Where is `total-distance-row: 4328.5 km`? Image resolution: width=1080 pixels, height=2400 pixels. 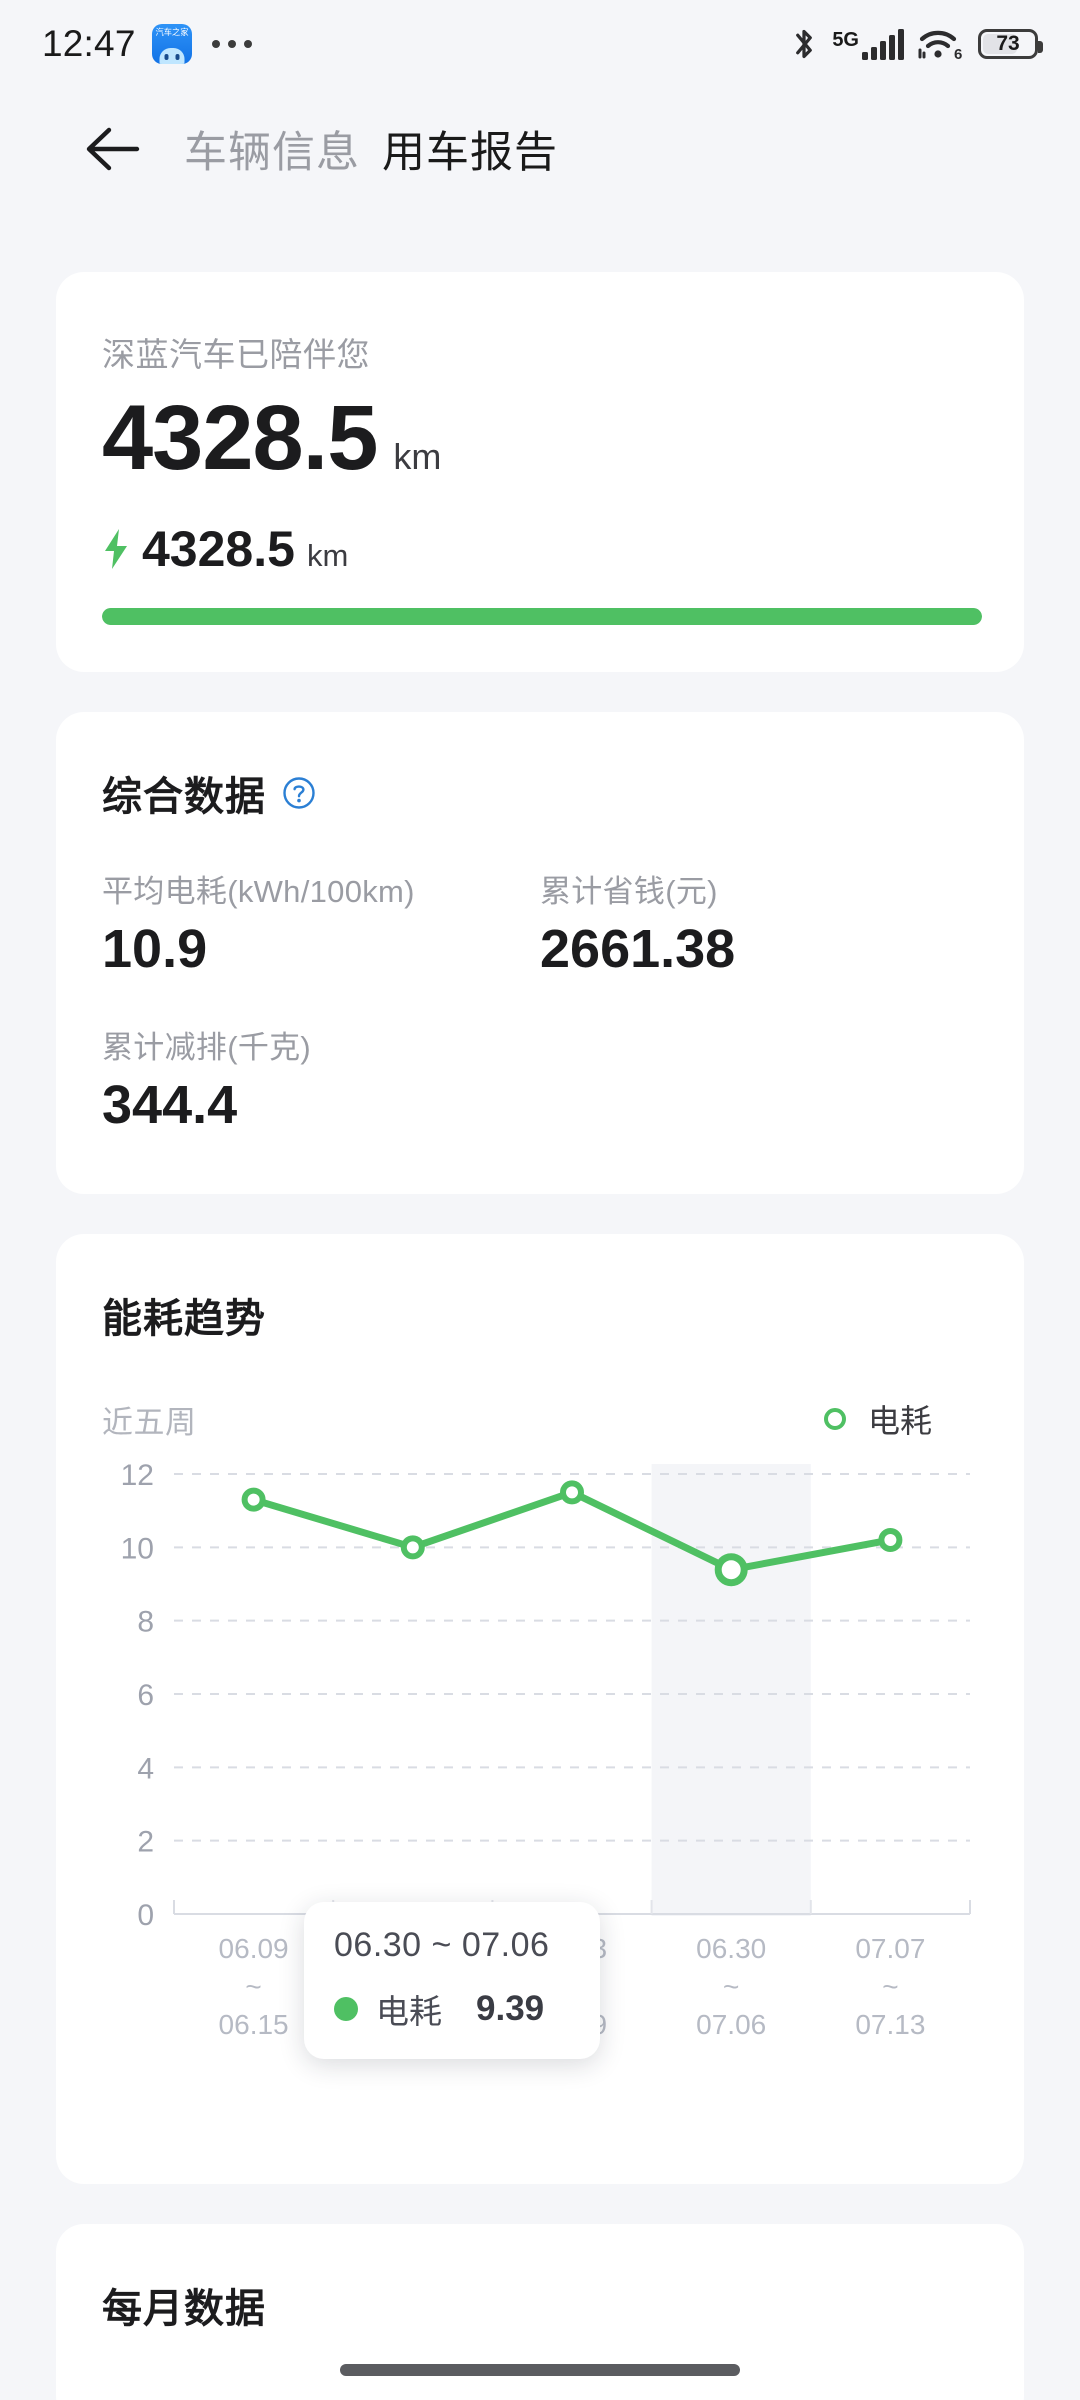
total-distance-row: 4328.5 km is located at coordinates (540, 438).